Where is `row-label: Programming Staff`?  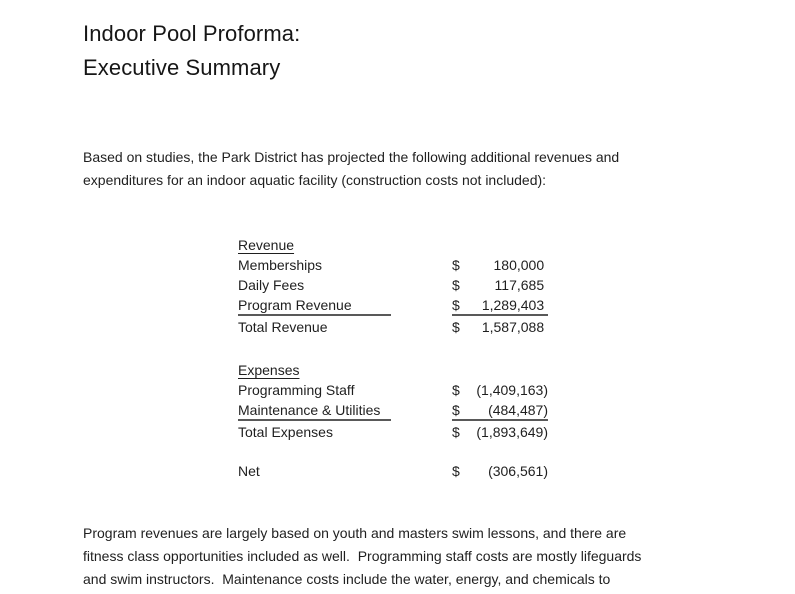 row-label: Programming Staff is located at coordinates (296, 390).